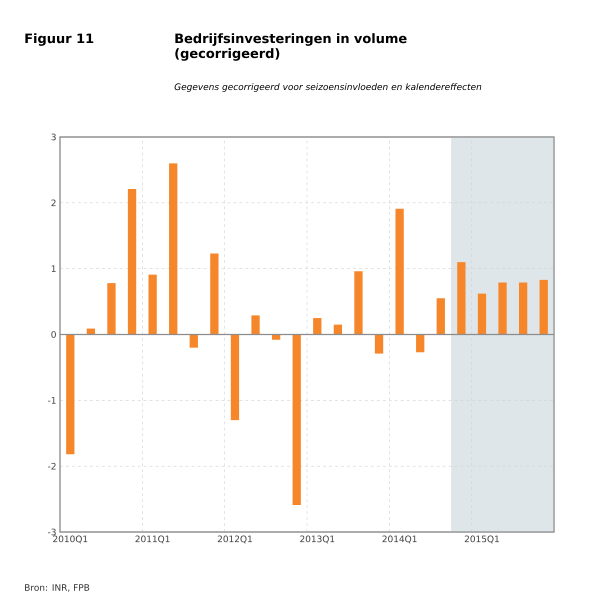 Image resolution: width=595 pixels, height=604 pixels. Describe the element at coordinates (53, 203) in the screenshot. I see `y-tick-label: 2` at that location.